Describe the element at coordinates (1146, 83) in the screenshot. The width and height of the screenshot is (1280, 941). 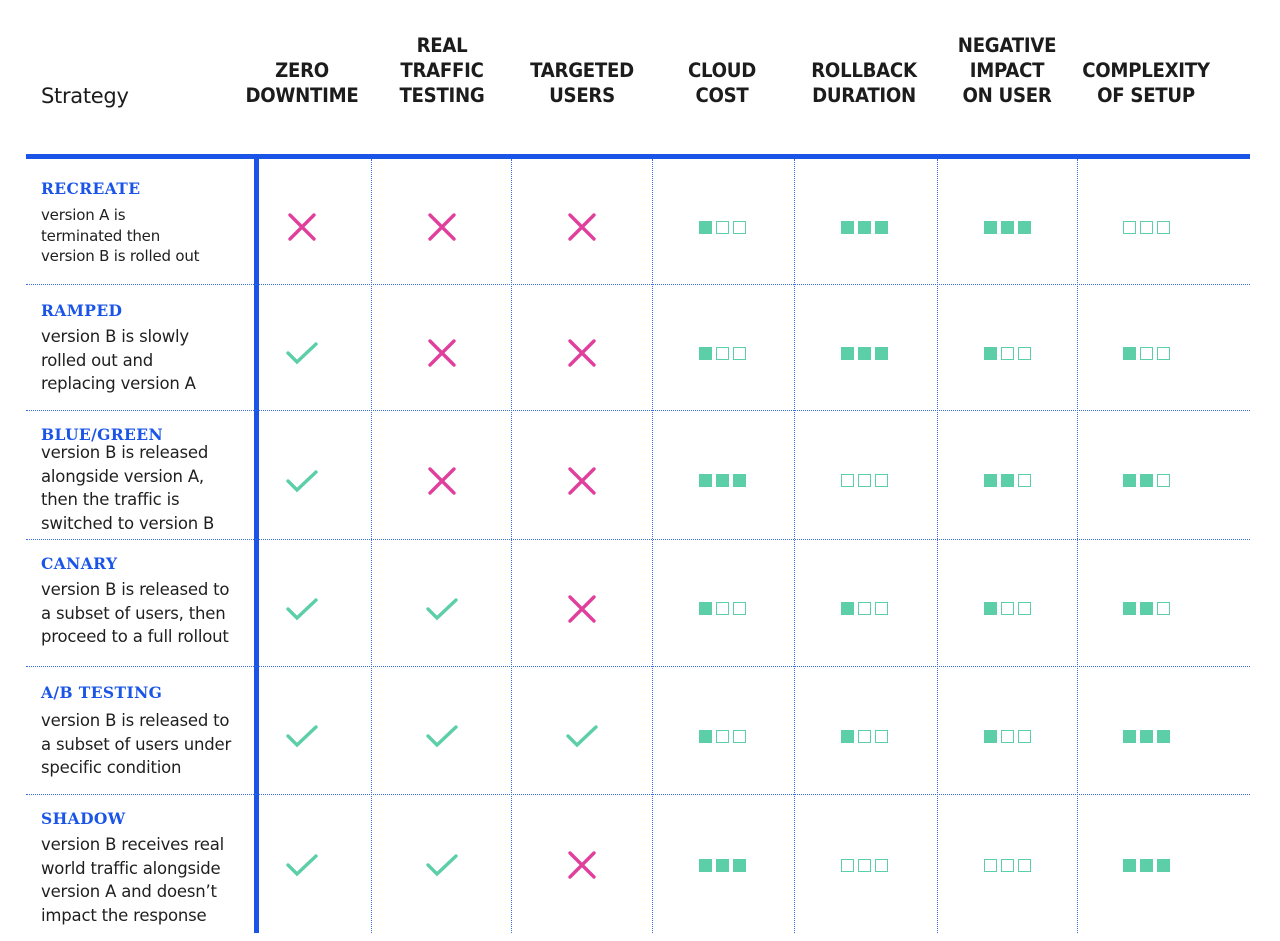
I see `column-header-complexity: COMPLEXITY OF SETUP` at that location.